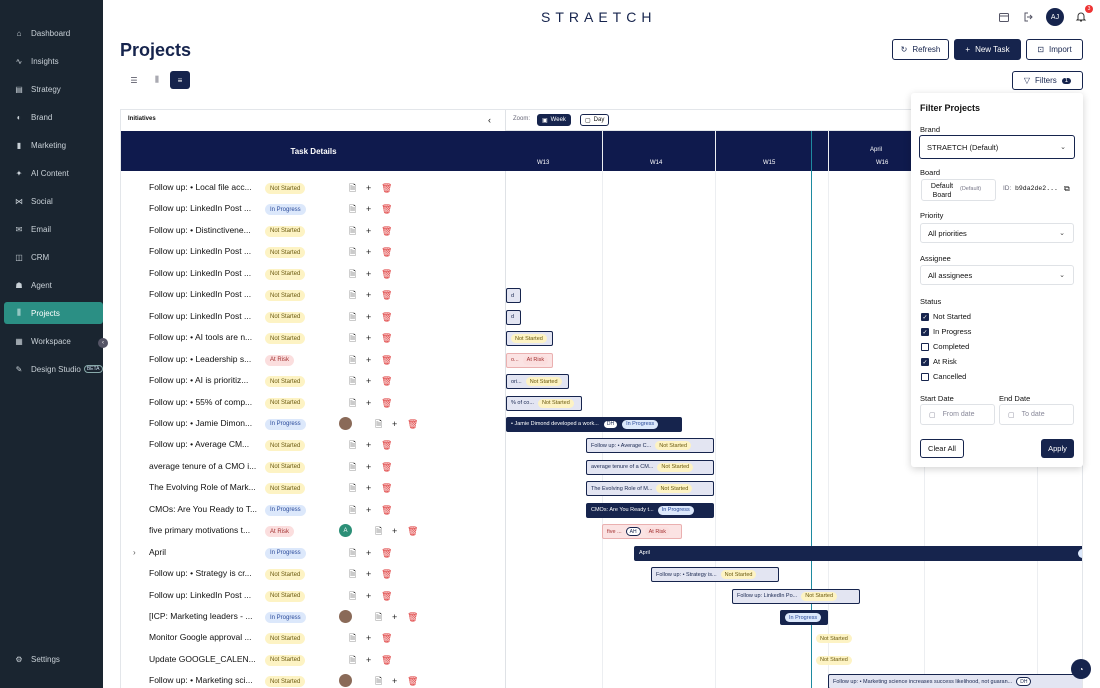  I want to click on gantt-bar: % of co... Not Started, so click(544, 403).